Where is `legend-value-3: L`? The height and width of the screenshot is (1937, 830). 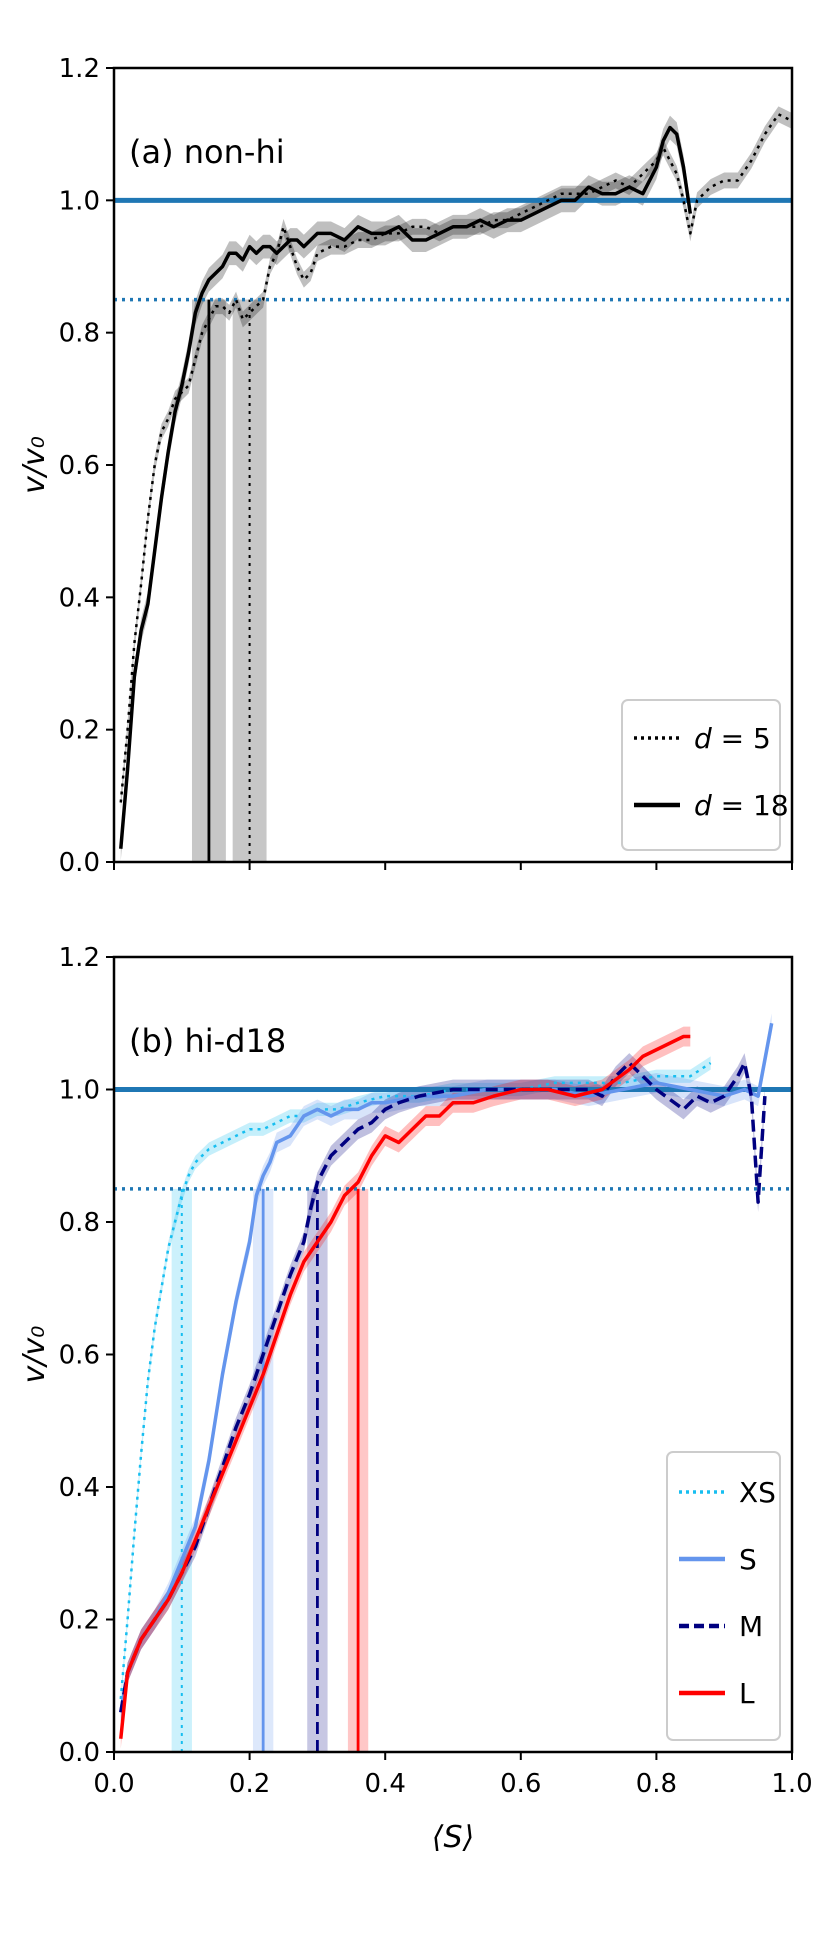
legend-value-3: L is located at coordinates (747, 1693).